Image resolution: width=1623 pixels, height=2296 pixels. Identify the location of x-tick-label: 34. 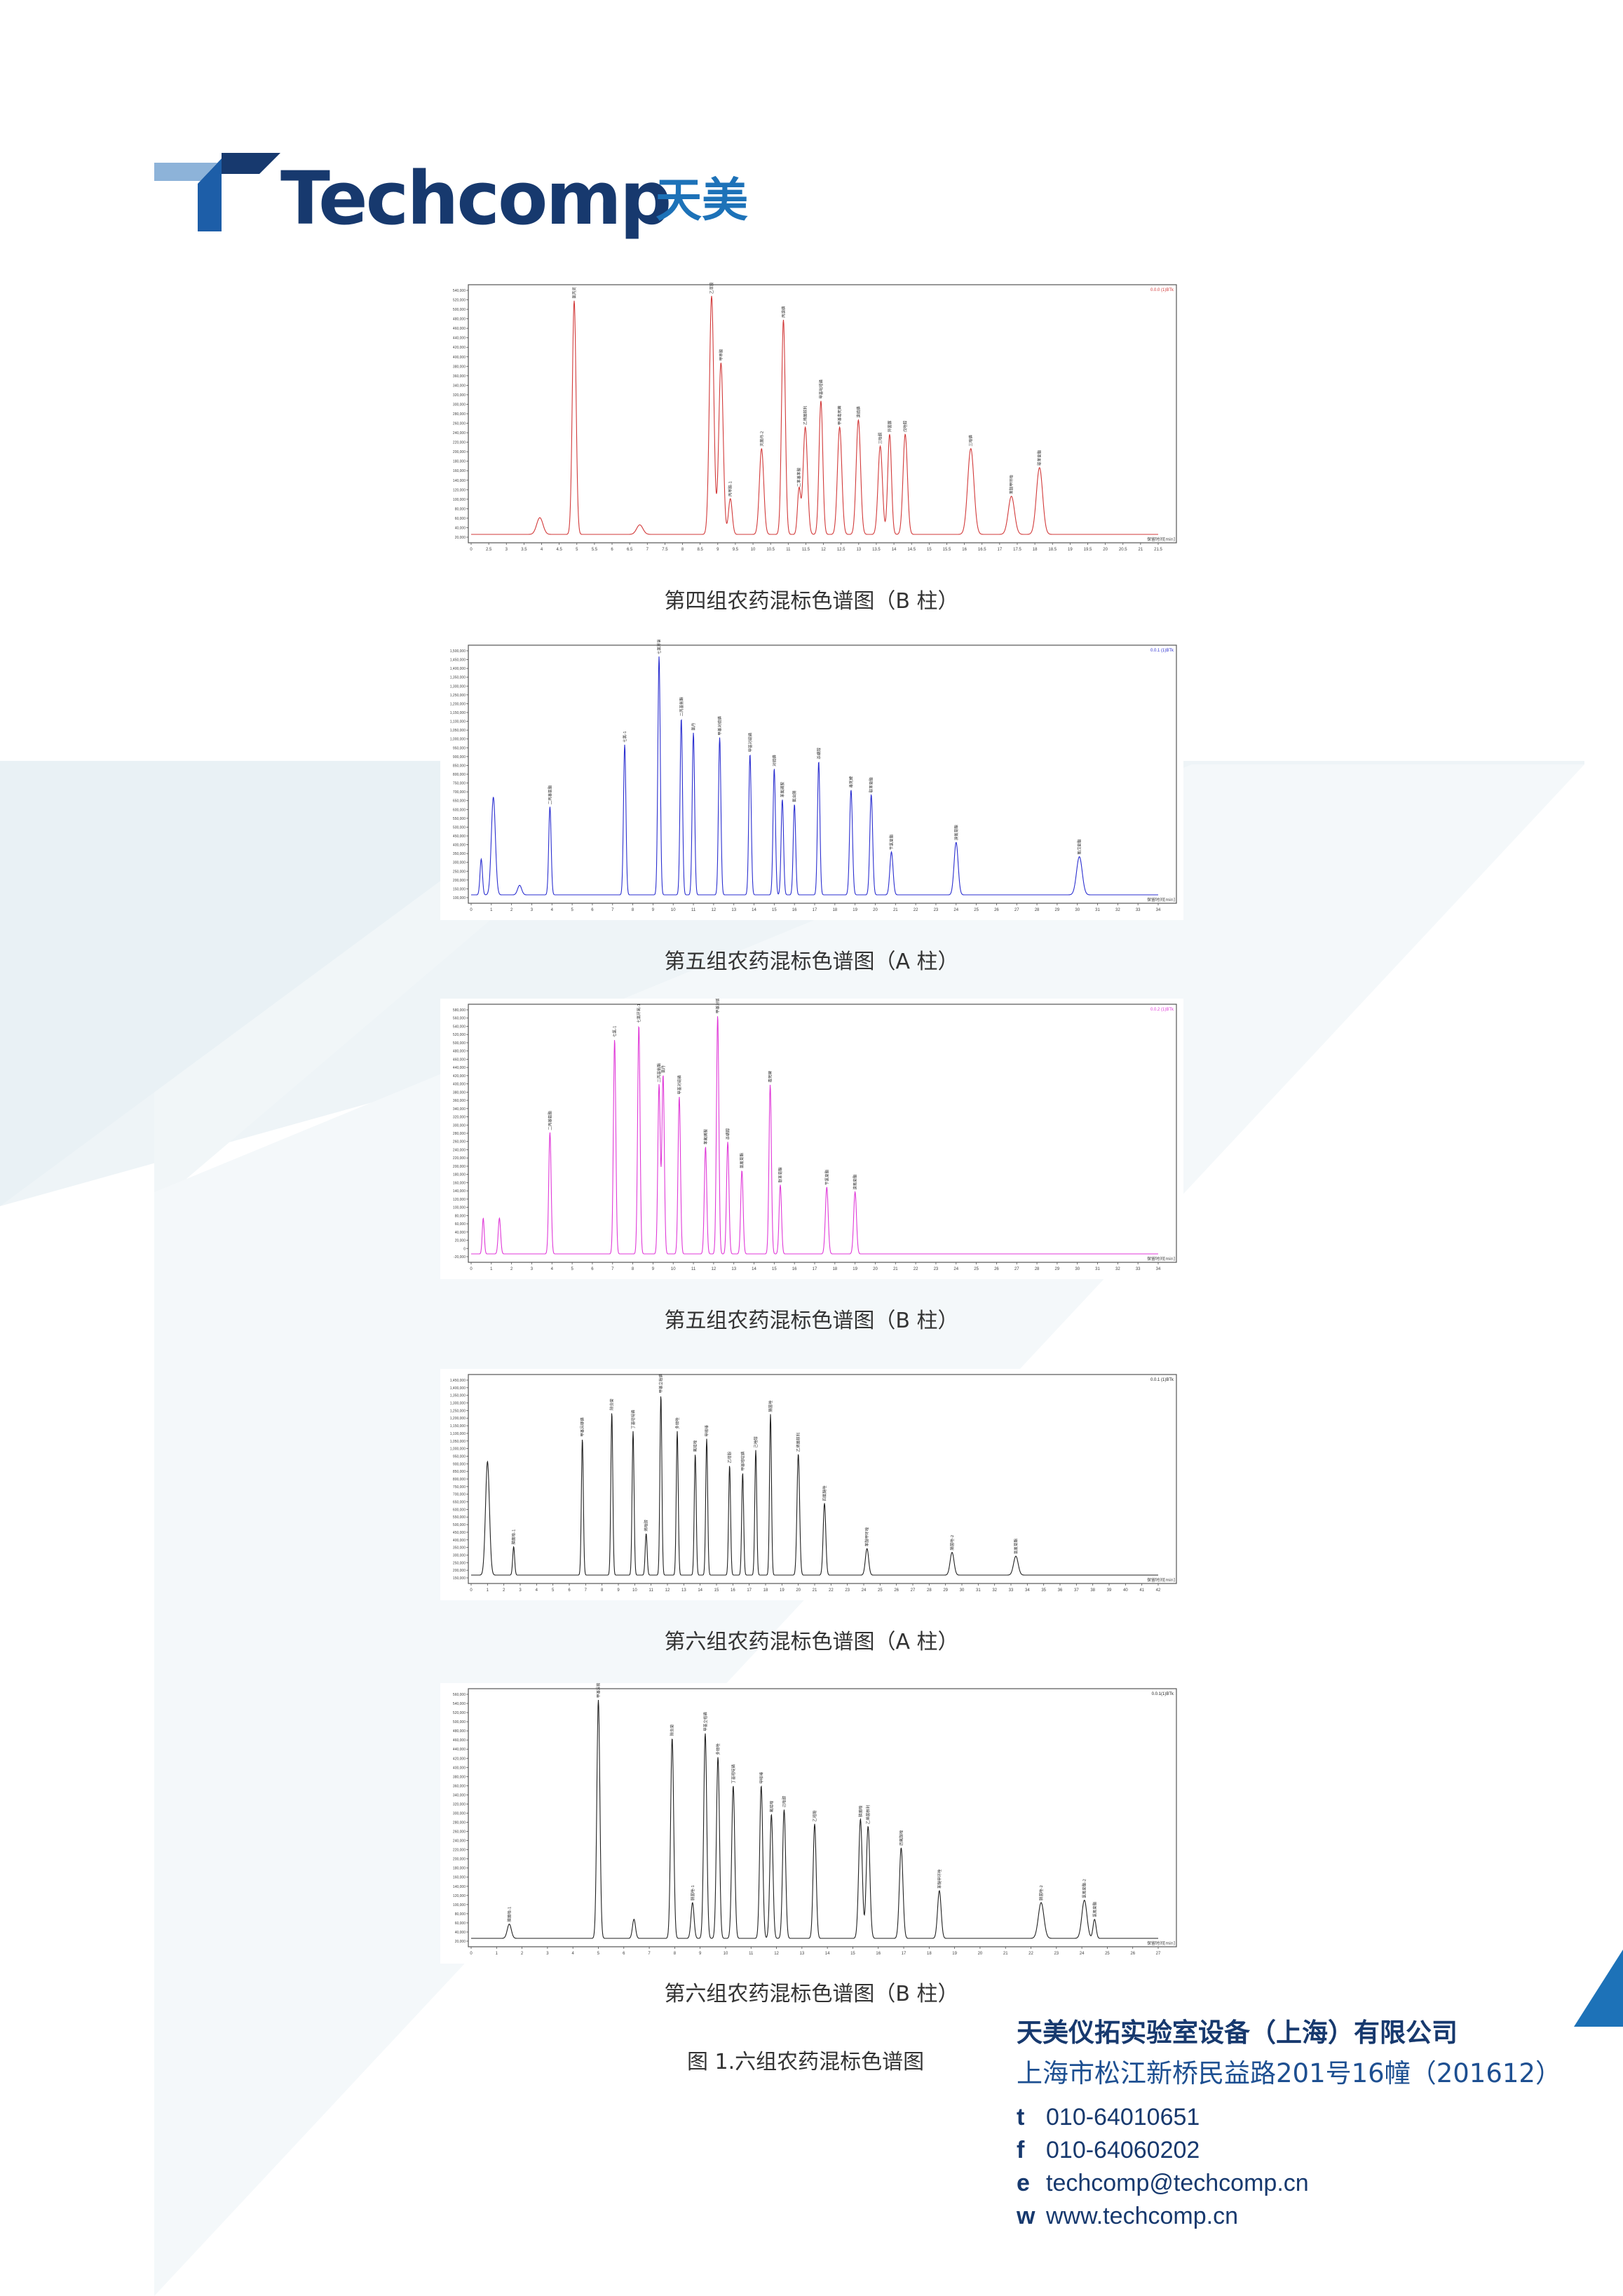
(1027, 1590).